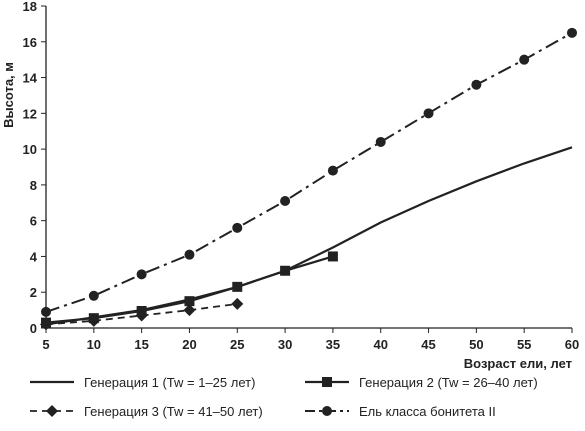  I want to click on y-tick-label: 14, so click(30, 78).